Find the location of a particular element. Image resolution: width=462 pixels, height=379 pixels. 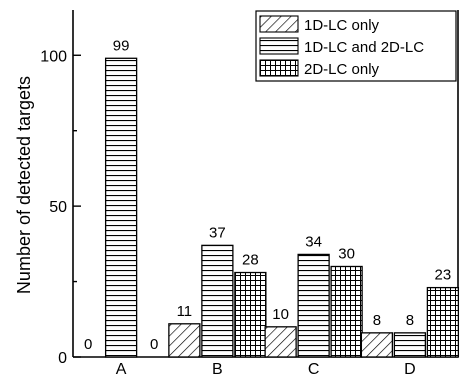

data-label: 30 is located at coordinates (346, 253).